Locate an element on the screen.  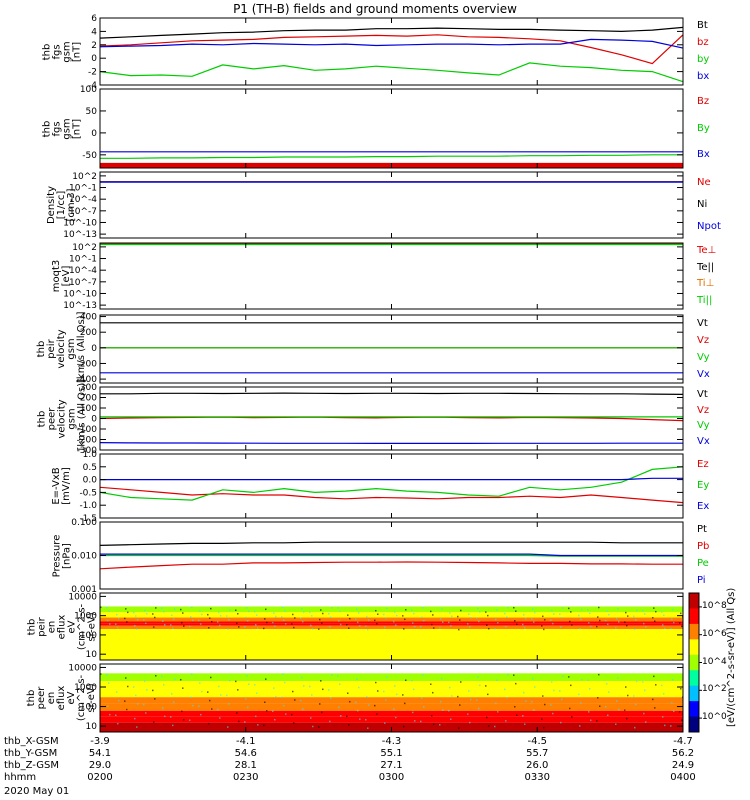
y-tick-label: 10^-1 is located at coordinates (83, 189).